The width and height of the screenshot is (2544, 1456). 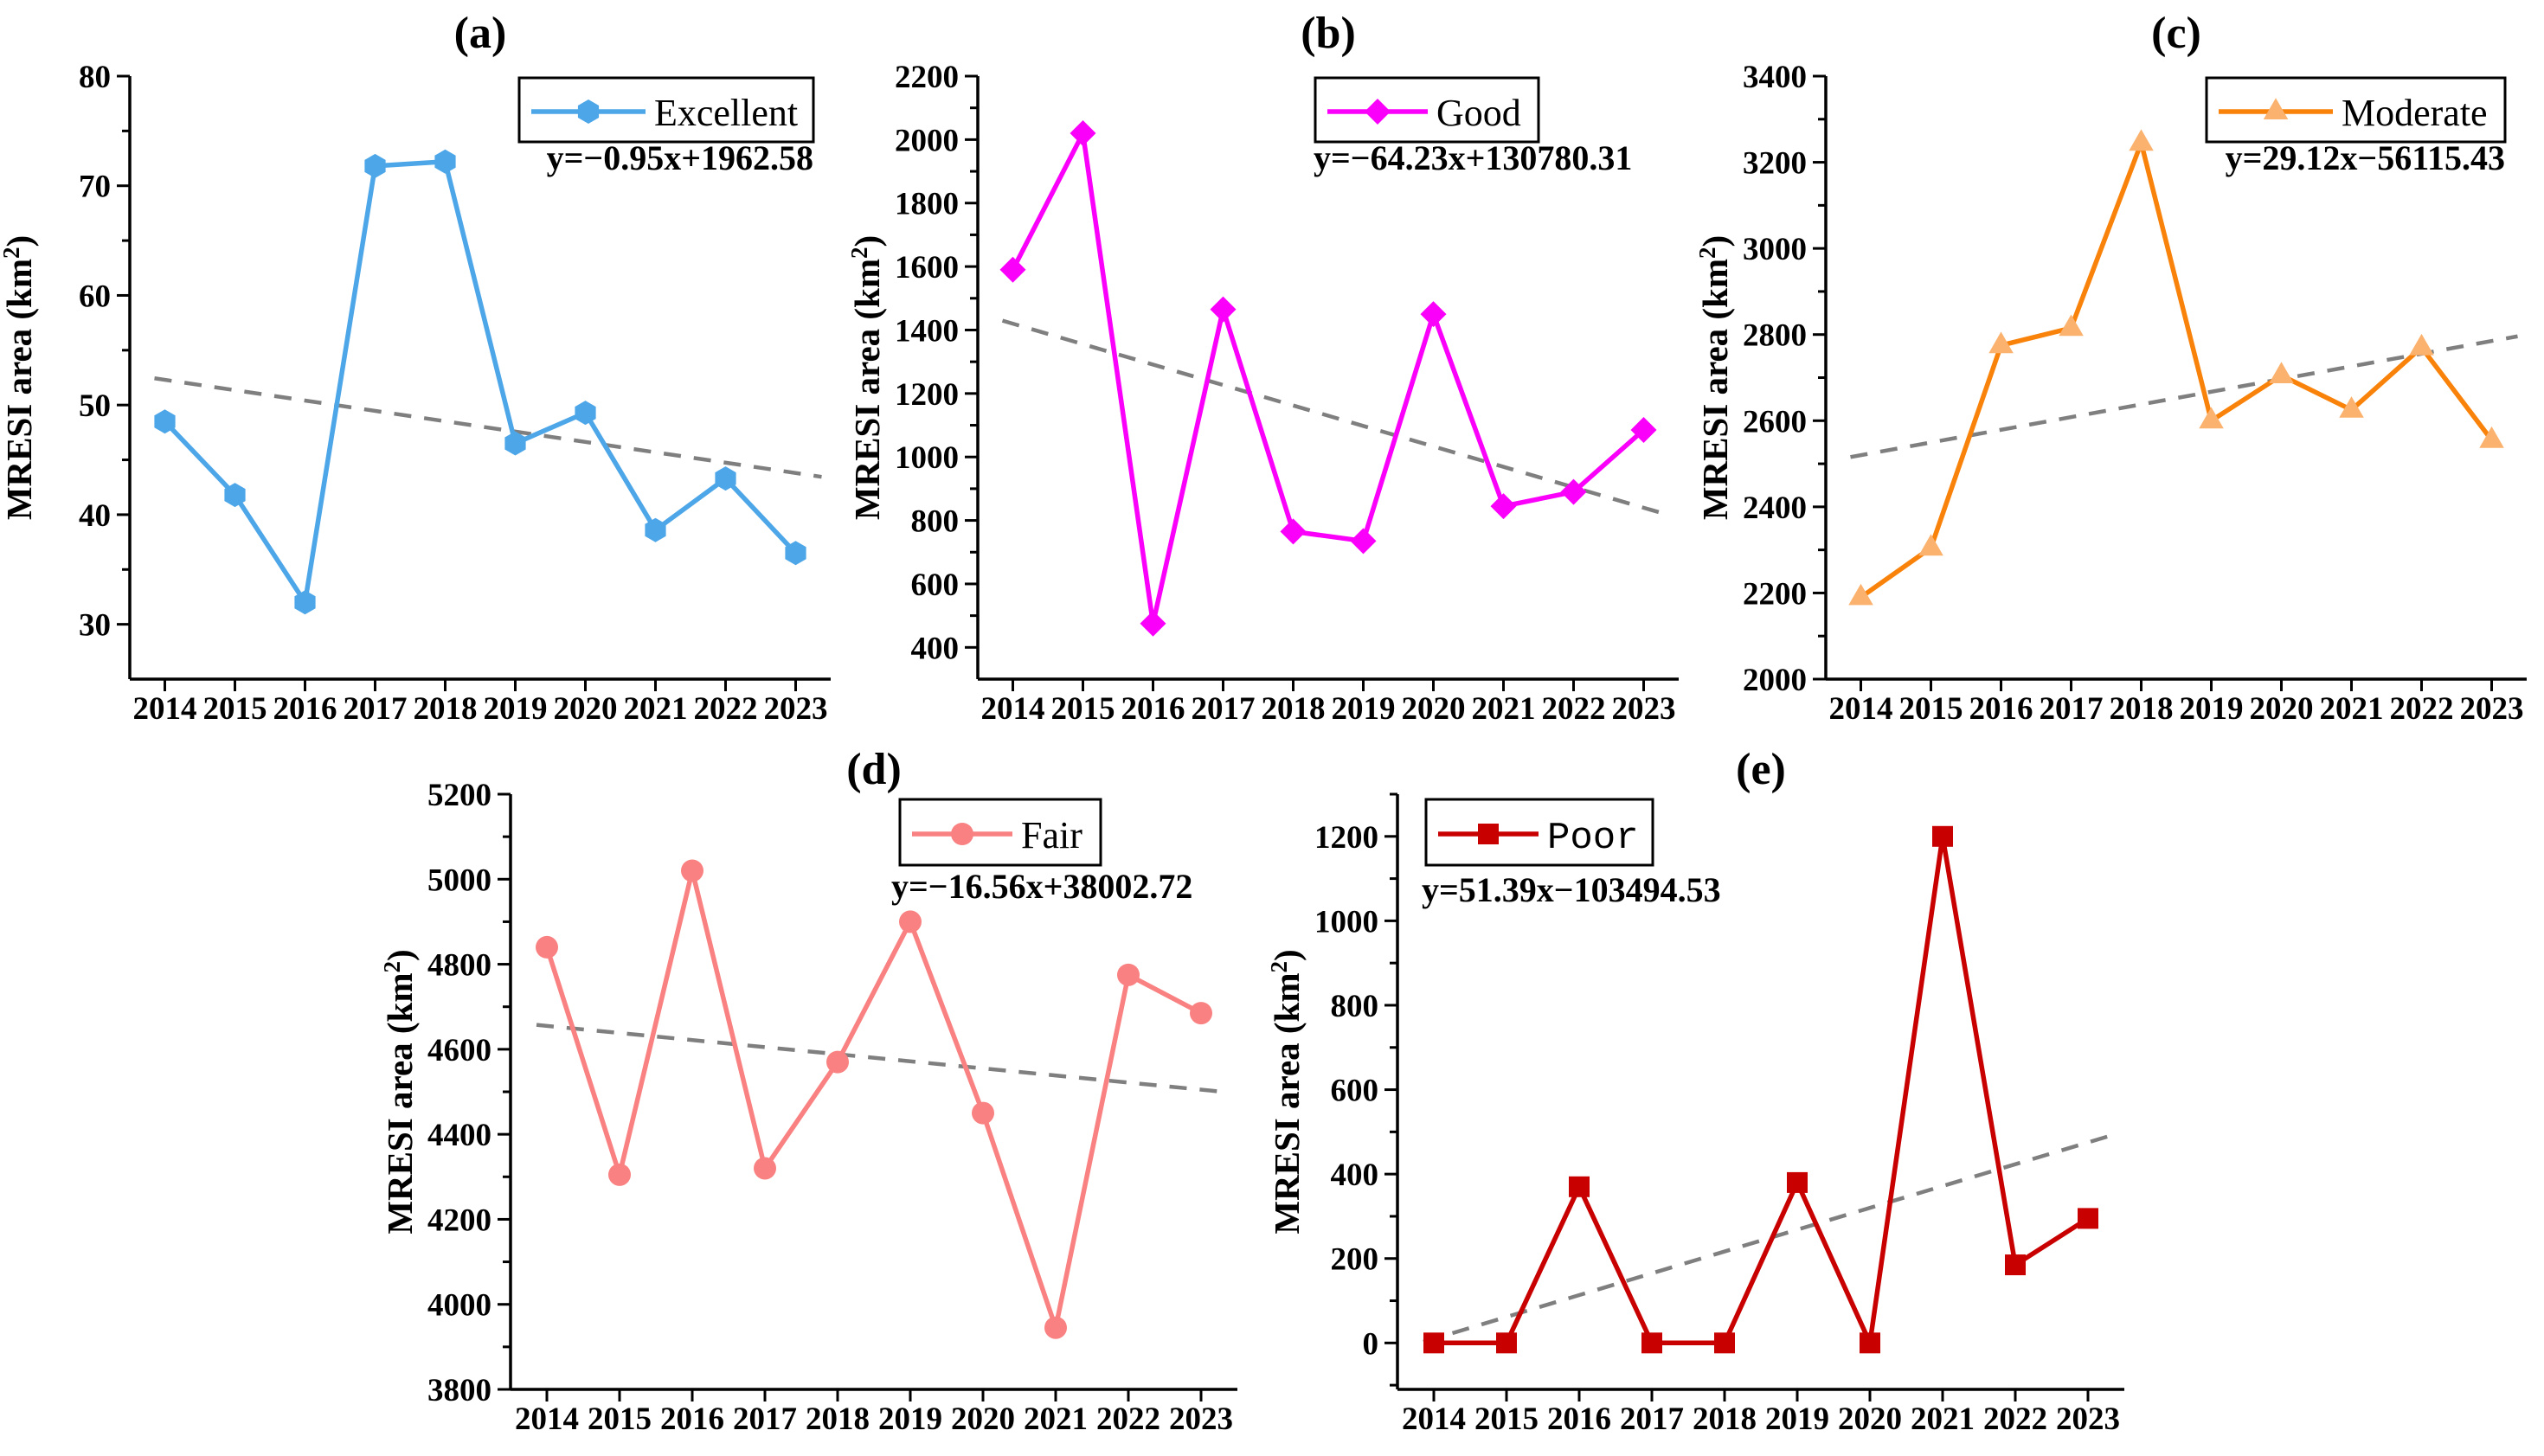 What do you see at coordinates (459, 795) in the screenshot?
I see `y-tick-label: 5200` at bounding box center [459, 795].